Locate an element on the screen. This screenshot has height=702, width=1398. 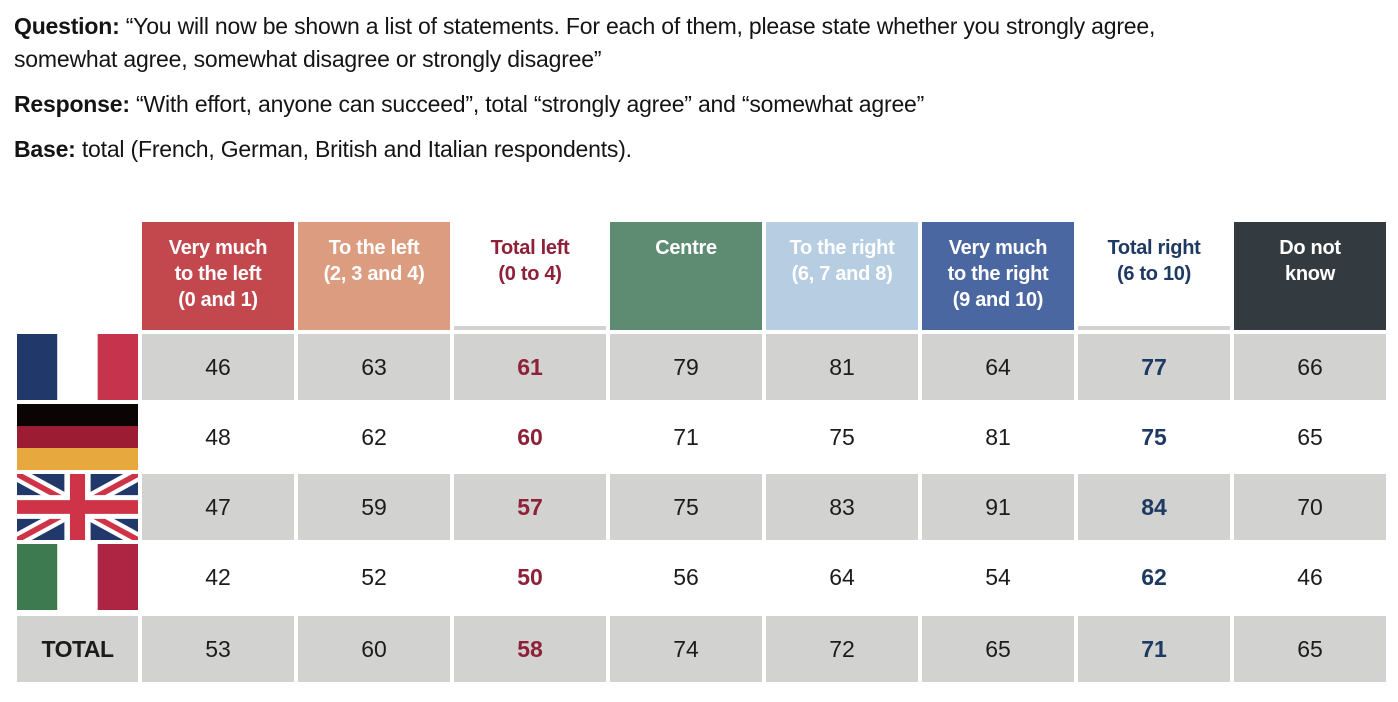
france-flag-icon is located at coordinates (77, 367).